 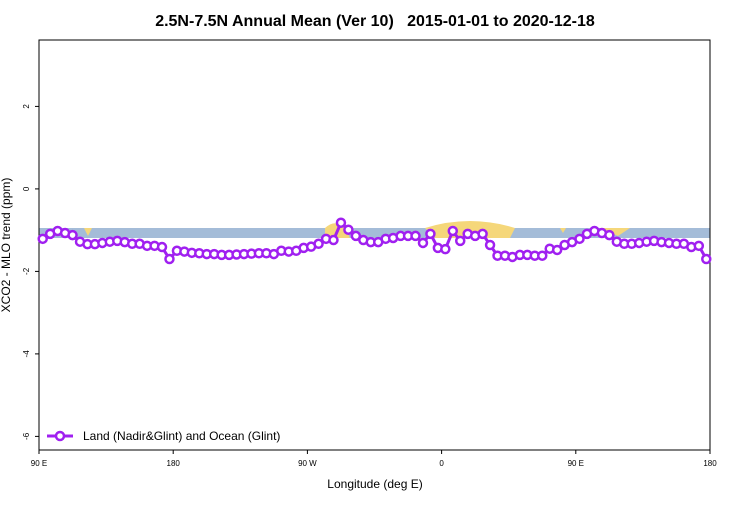 What do you see at coordinates (26, 188) in the screenshot?
I see `y-tick-label: 0` at bounding box center [26, 188].